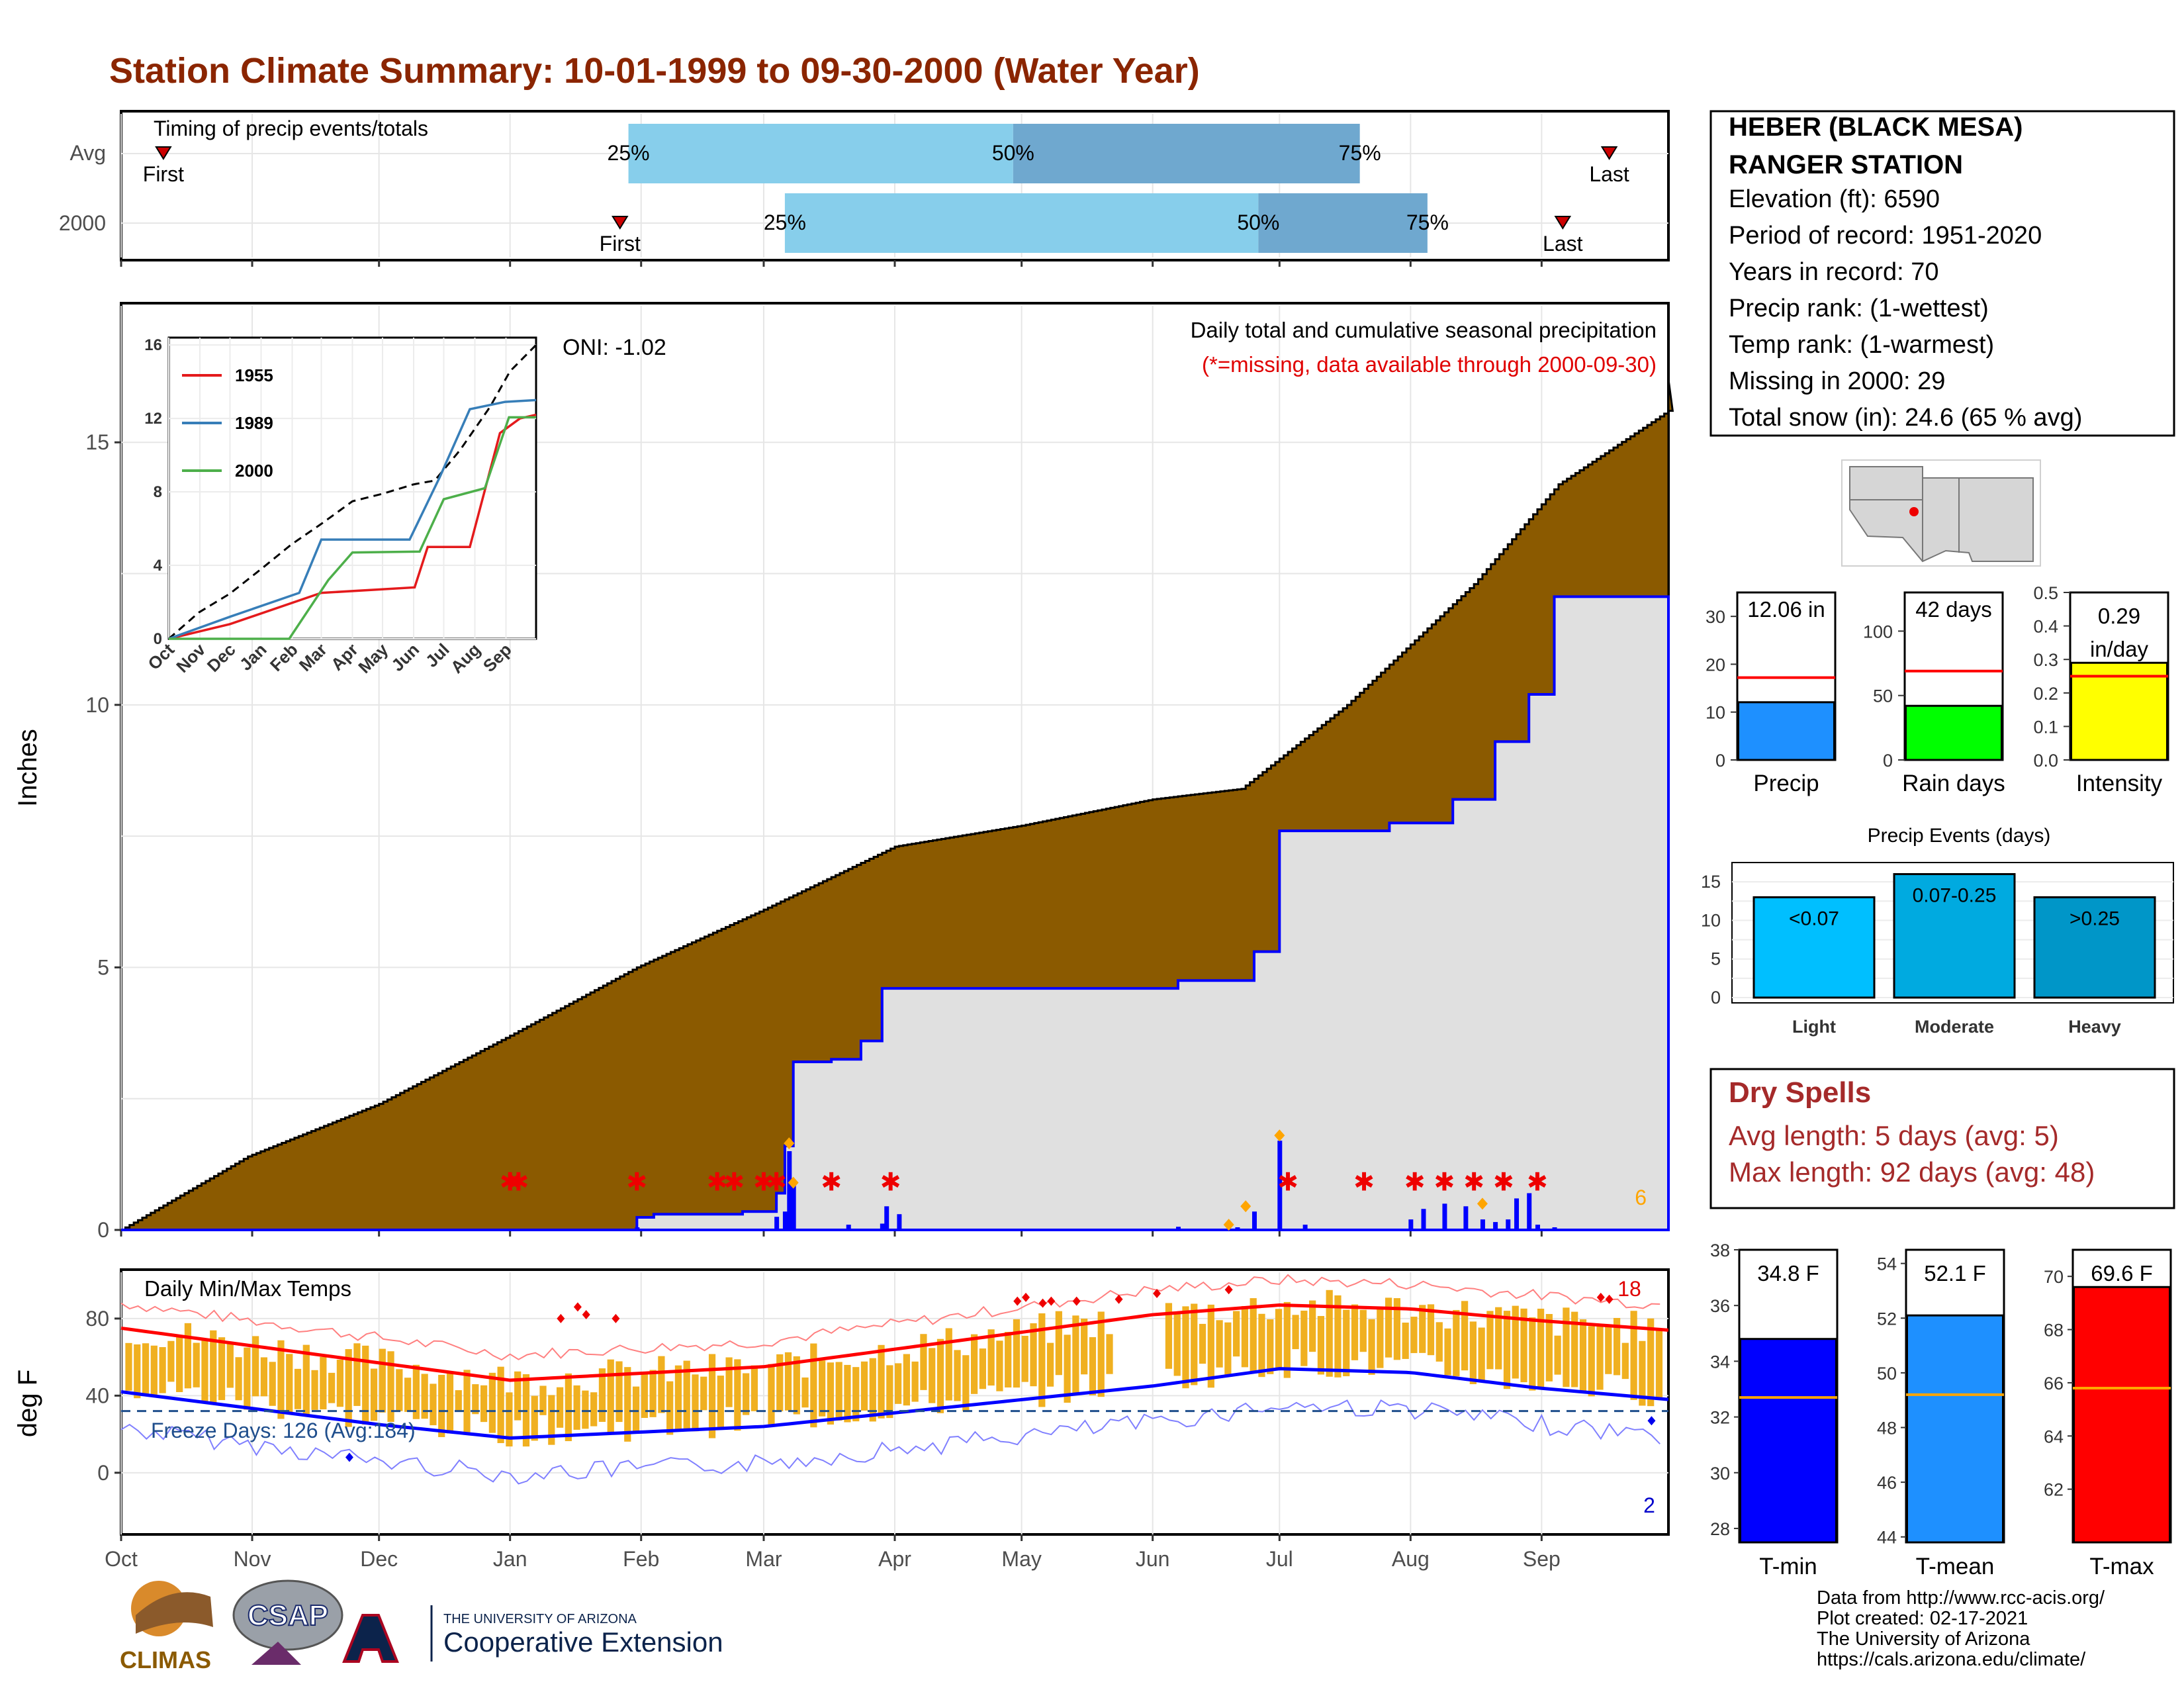  I want to click on events-bar-label: >0.25, so click(2095, 918).